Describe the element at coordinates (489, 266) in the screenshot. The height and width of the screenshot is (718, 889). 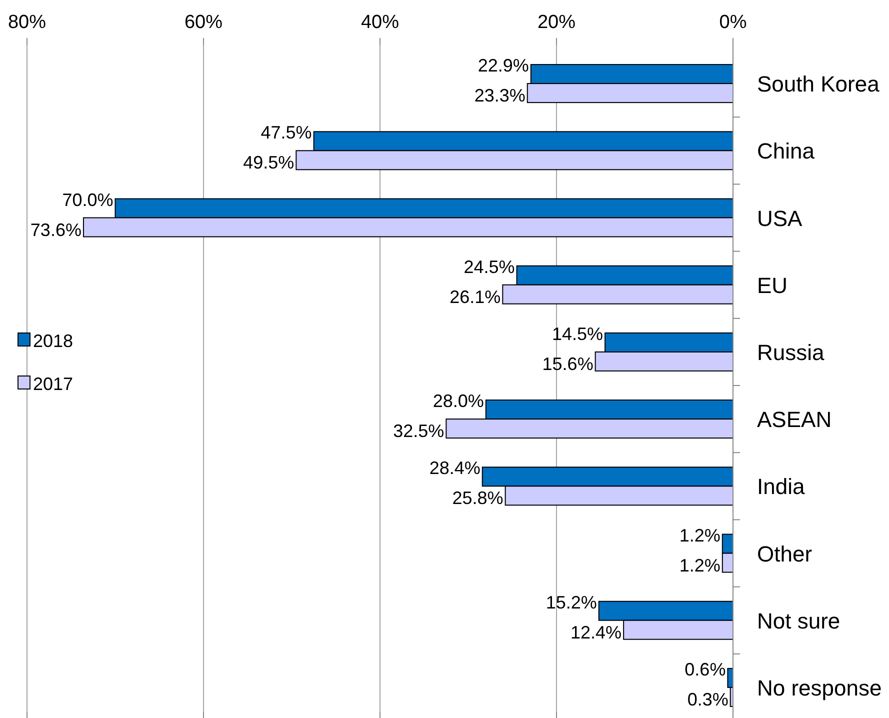
I see `data-label: 24.5%` at that location.